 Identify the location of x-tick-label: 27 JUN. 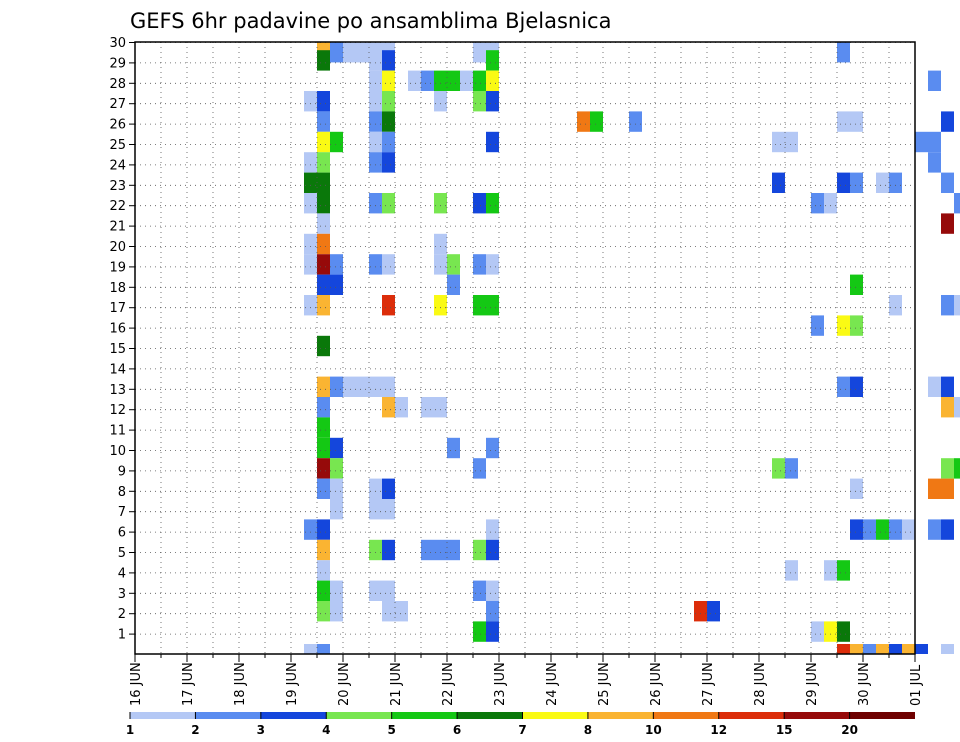
(708, 684).